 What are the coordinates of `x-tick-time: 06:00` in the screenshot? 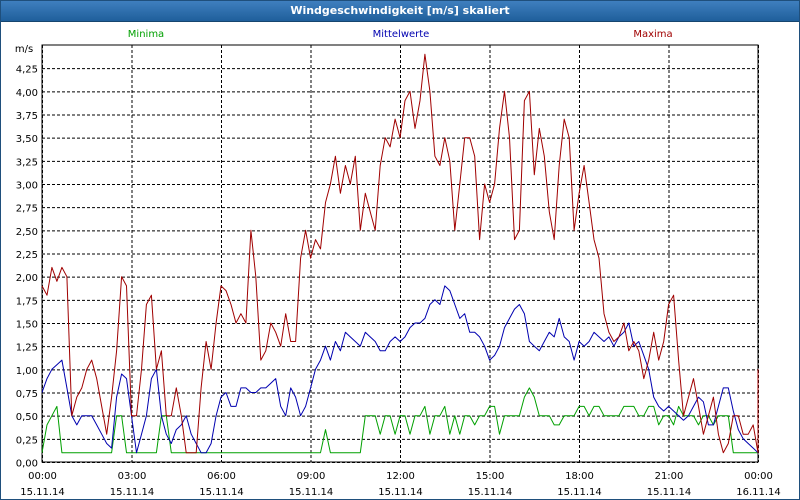 It's located at (221, 476).